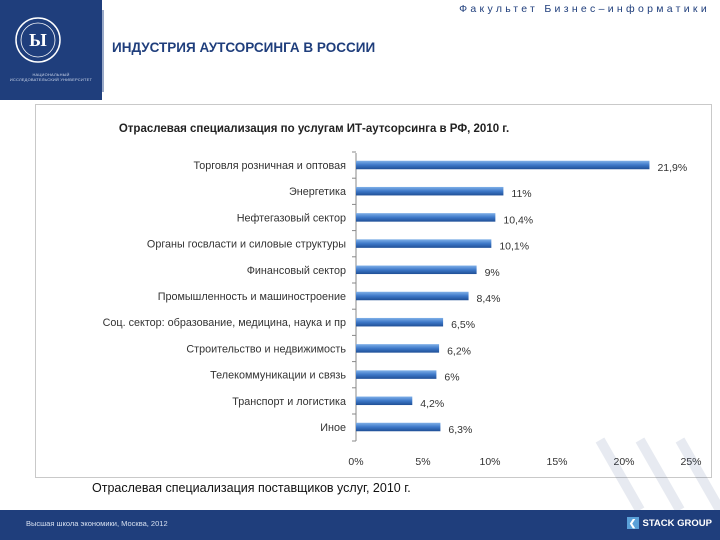 The width and height of the screenshot is (720, 540). Describe the element at coordinates (291, 218) in the screenshot. I see `category-label: Нефтегазовый сектор` at that location.